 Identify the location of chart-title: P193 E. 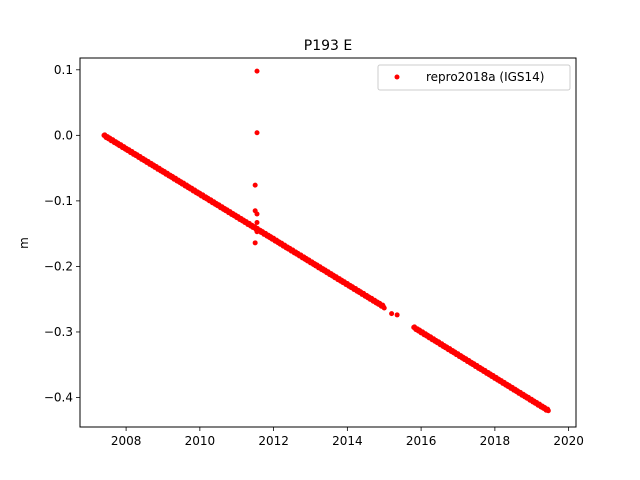
(328, 46).